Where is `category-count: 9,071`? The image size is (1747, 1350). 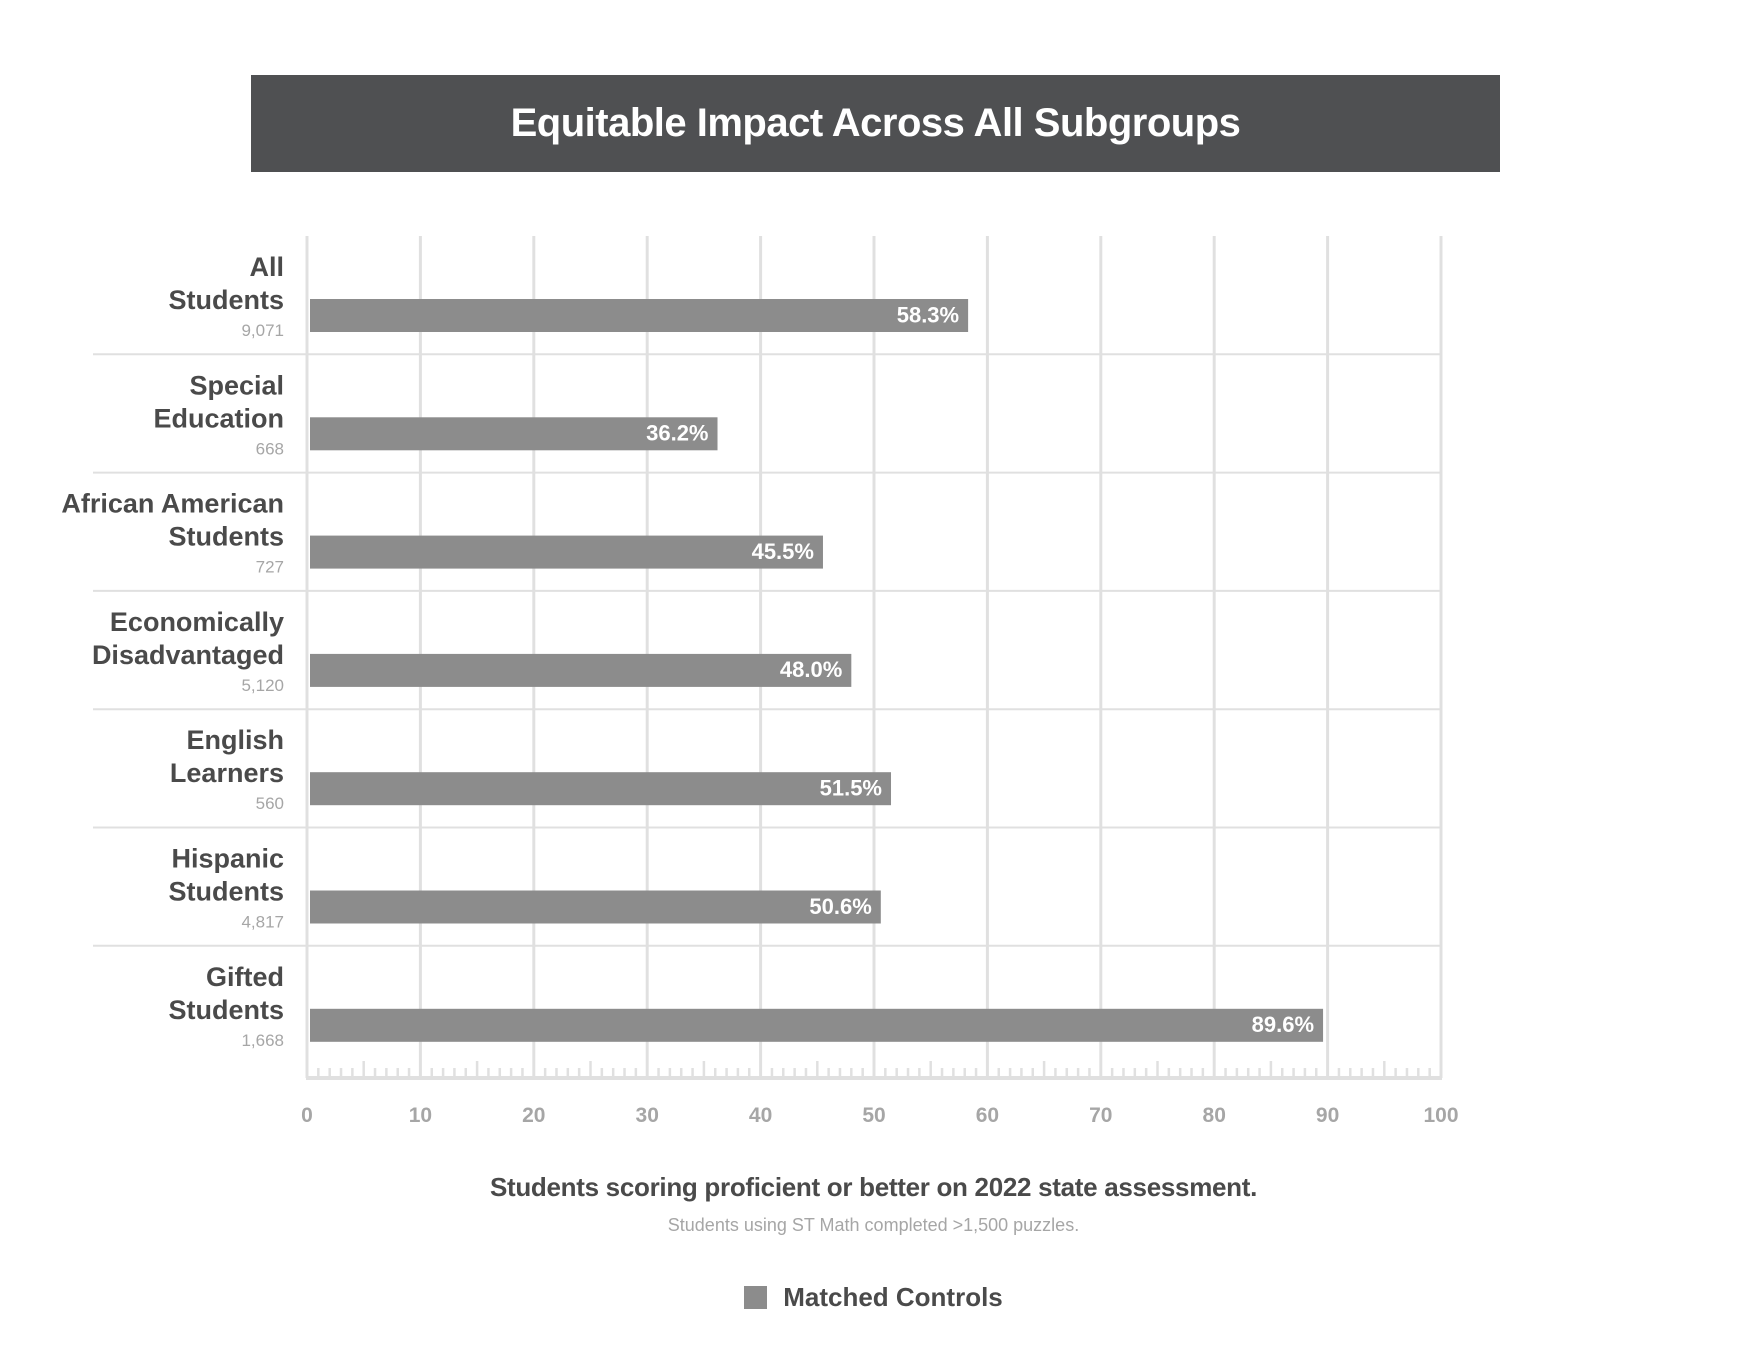 category-count: 9,071 is located at coordinates (262, 330).